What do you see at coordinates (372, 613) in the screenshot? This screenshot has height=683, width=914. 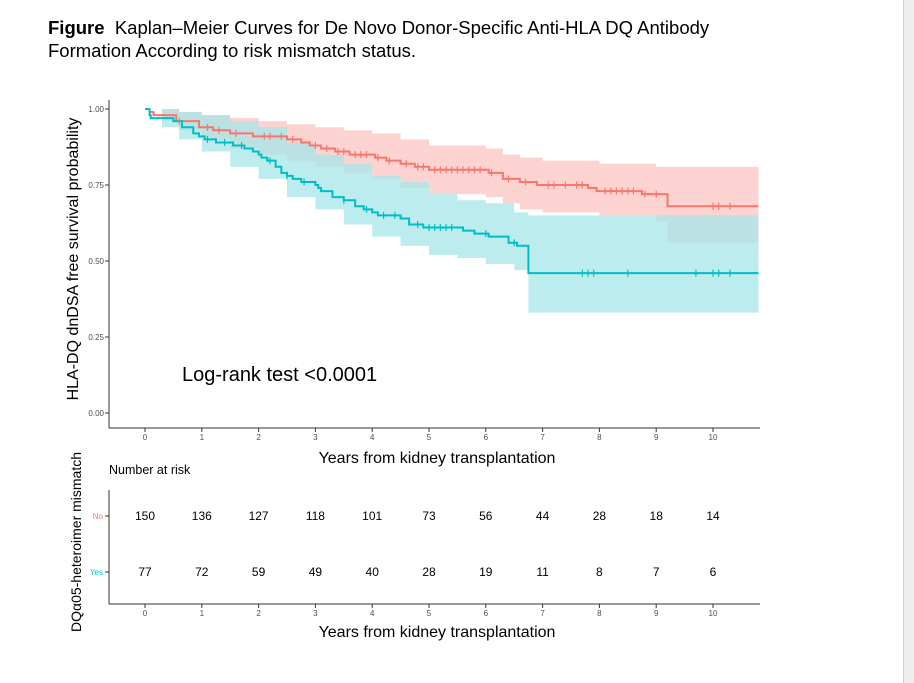 I see `risk-x-tick-label: 4` at bounding box center [372, 613].